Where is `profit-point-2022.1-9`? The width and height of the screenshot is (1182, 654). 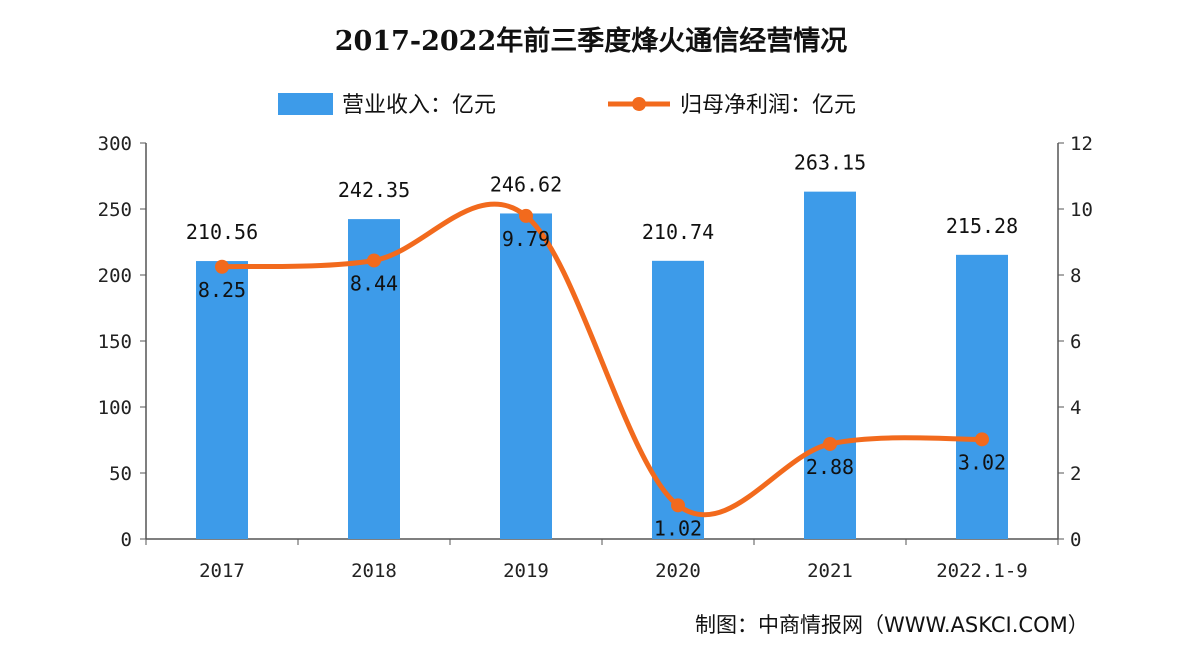 profit-point-2022.1-9 is located at coordinates (982, 439).